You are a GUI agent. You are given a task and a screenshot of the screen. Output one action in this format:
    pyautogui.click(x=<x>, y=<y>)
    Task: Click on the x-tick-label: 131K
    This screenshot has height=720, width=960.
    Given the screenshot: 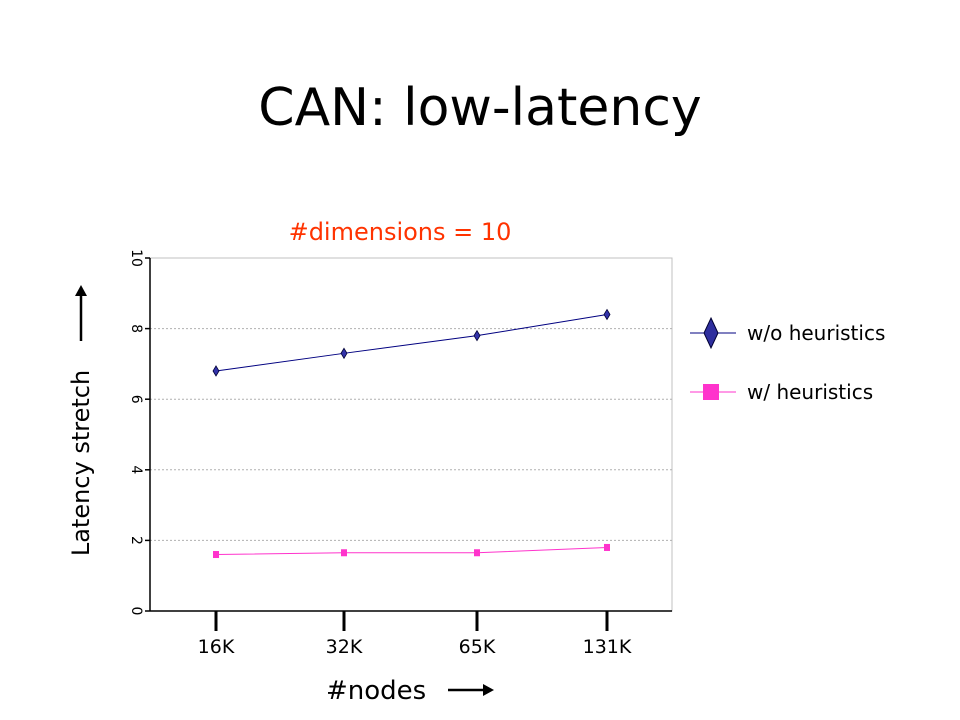 What is the action you would take?
    pyautogui.click(x=607, y=647)
    